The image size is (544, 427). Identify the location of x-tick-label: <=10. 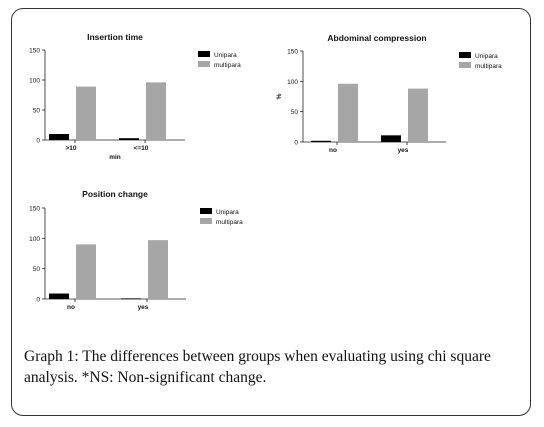
(141, 148).